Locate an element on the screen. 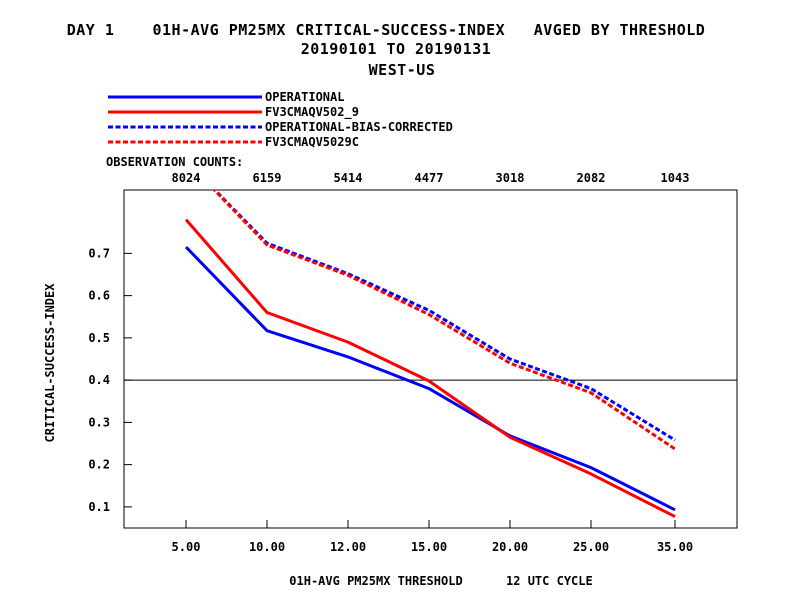 The image size is (792, 612). observation-count: 8024 is located at coordinates (186, 178).